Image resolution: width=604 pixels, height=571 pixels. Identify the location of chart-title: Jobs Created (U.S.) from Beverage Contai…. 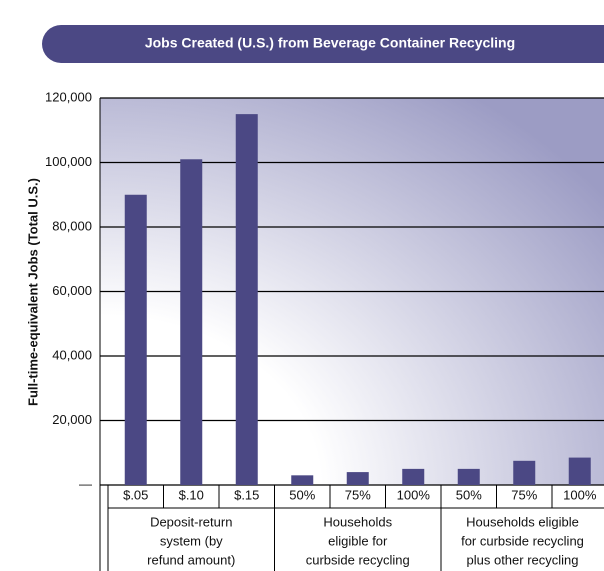
(330, 43).